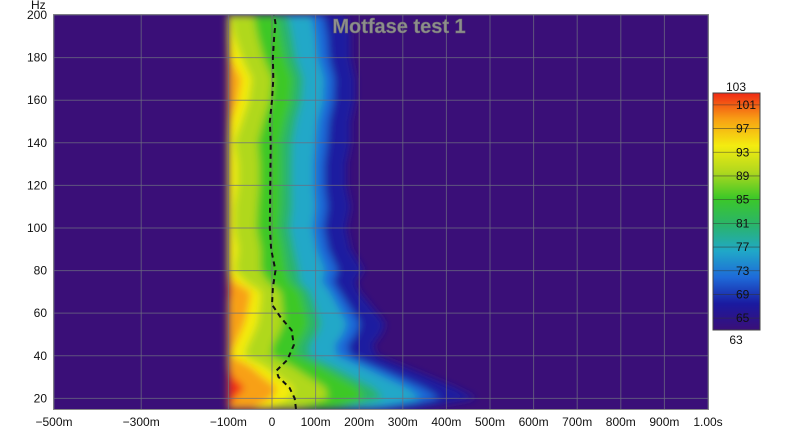 This screenshot has width=800, height=431. I want to click on x-tick-label: 800m, so click(621, 422).